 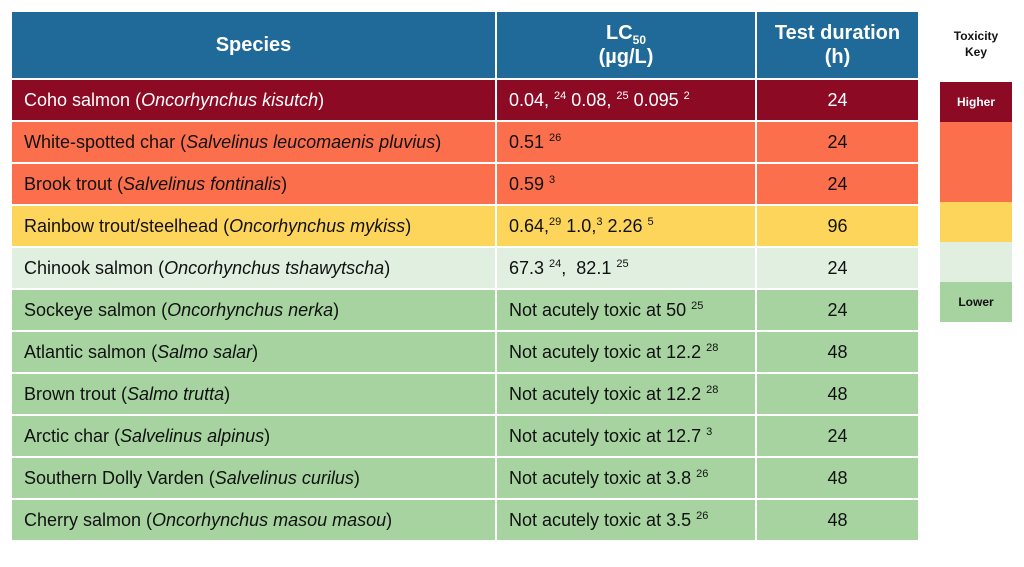 I want to click on species-cell: Brown trout (Salmo trutta), so click(x=253, y=394).